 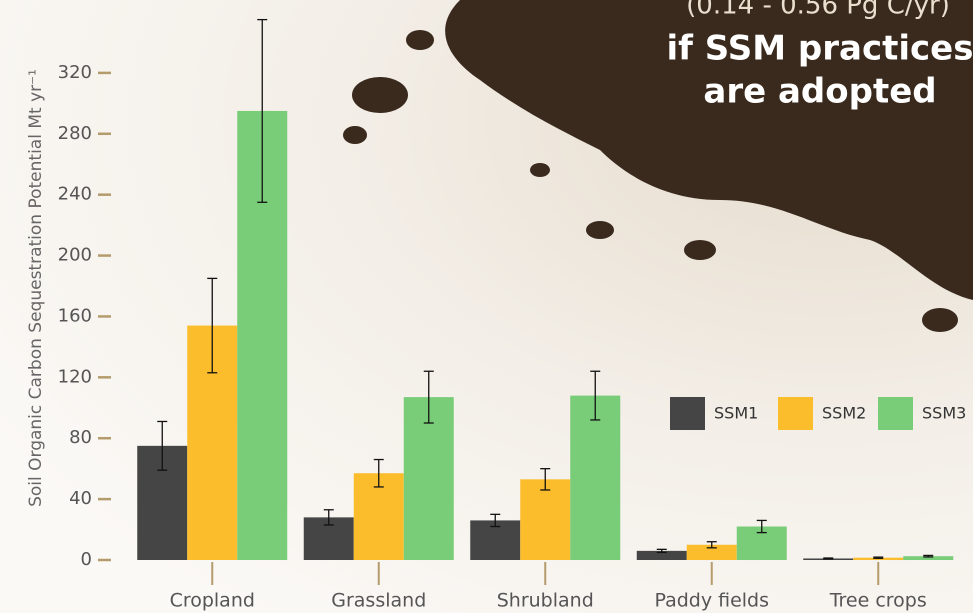 I want to click on x-tick-label: Shrubland, so click(x=545, y=601).